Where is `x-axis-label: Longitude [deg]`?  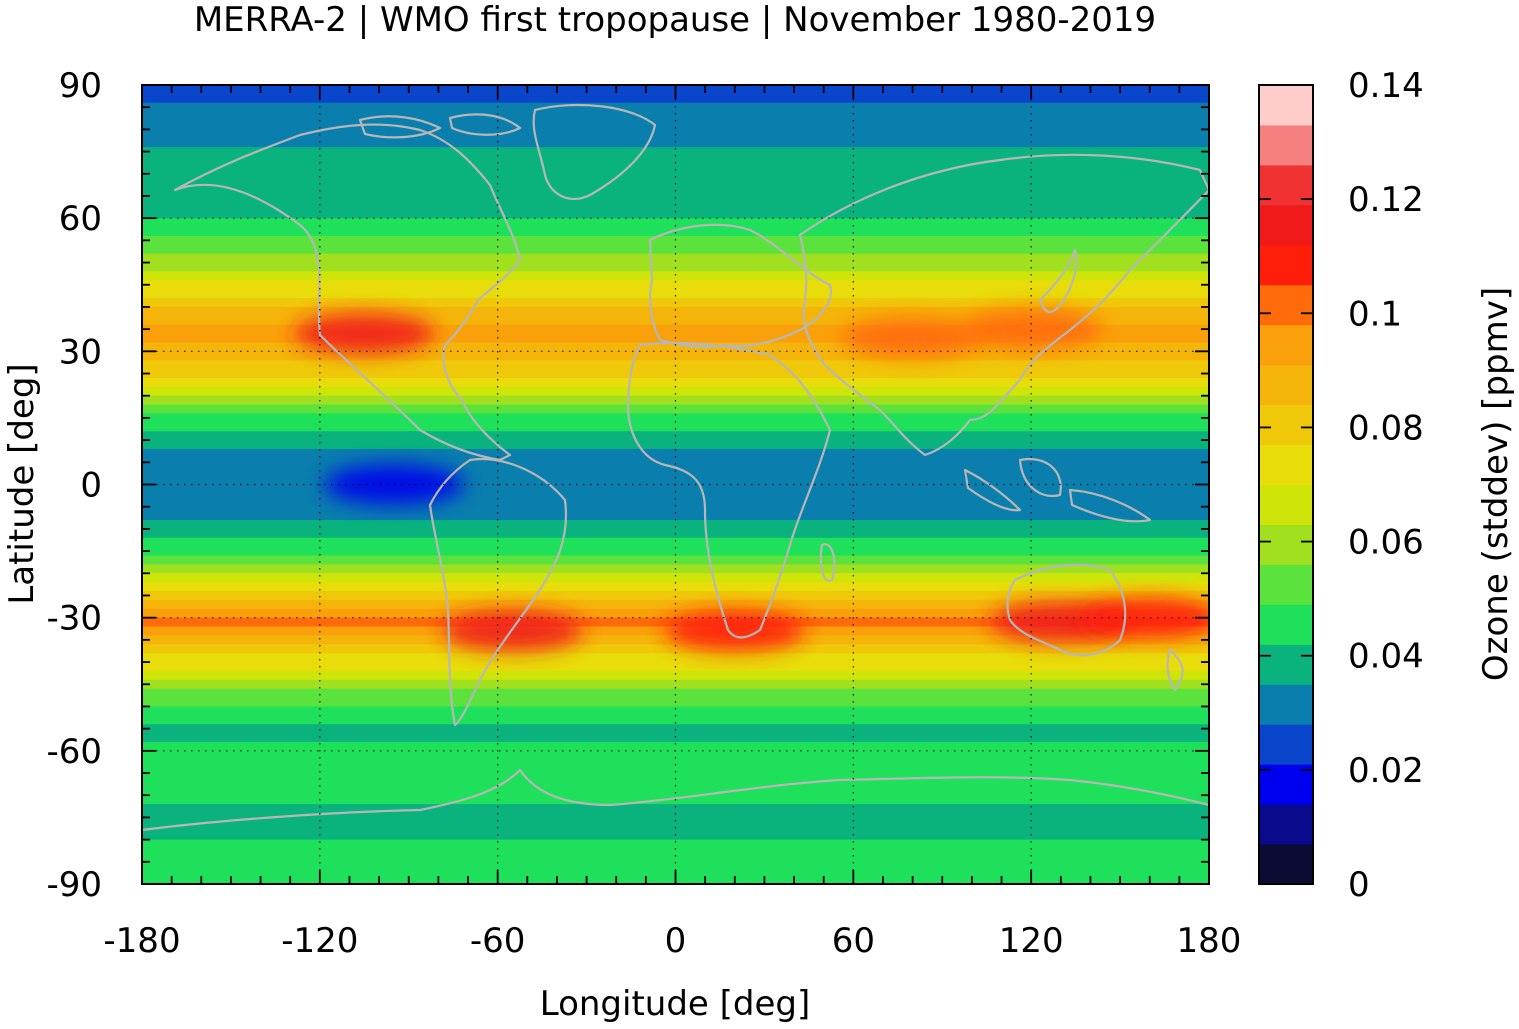 x-axis-label: Longitude [deg] is located at coordinates (675, 1004).